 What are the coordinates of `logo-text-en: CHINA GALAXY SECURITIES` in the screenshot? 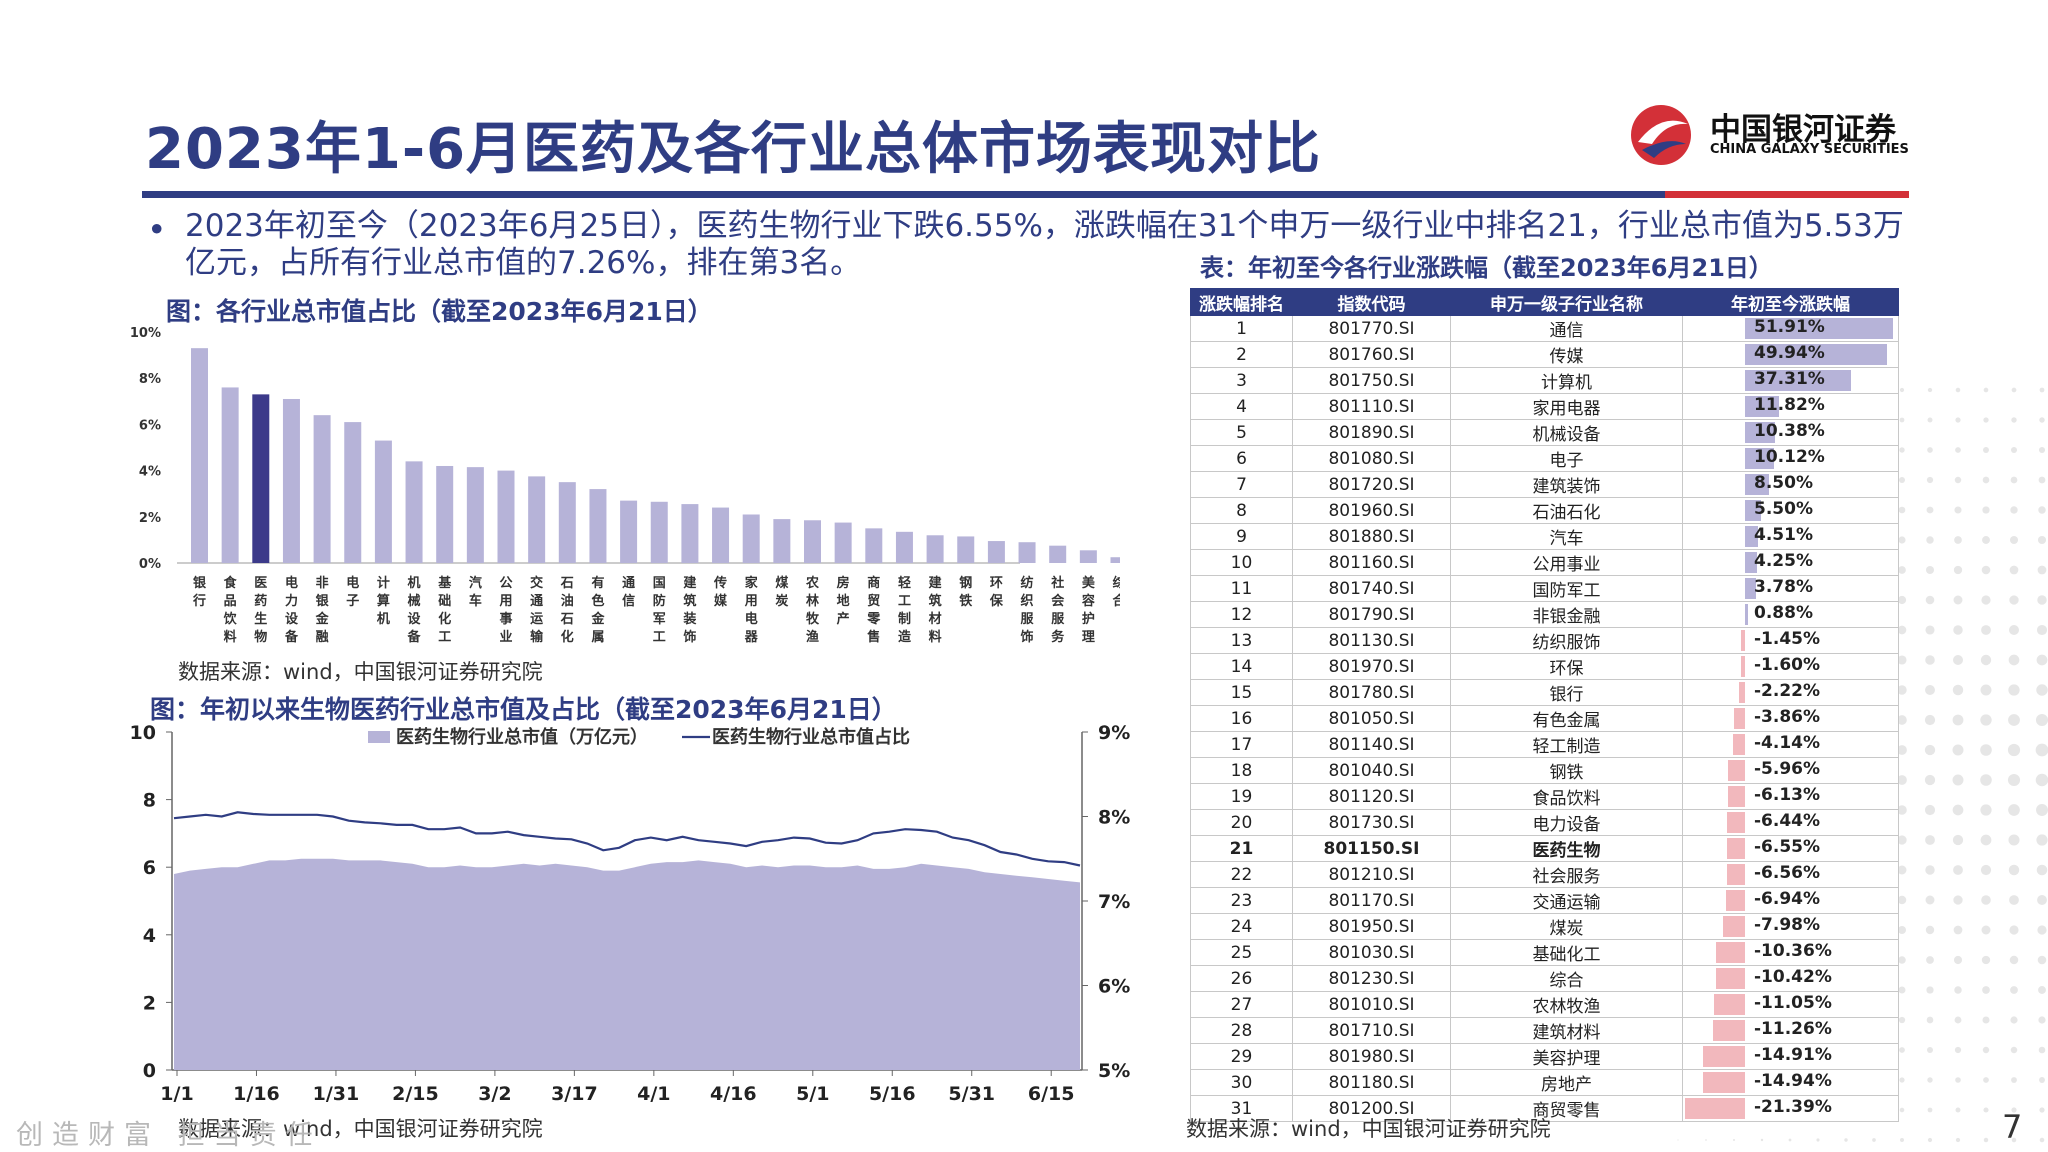 It's located at (1809, 149).